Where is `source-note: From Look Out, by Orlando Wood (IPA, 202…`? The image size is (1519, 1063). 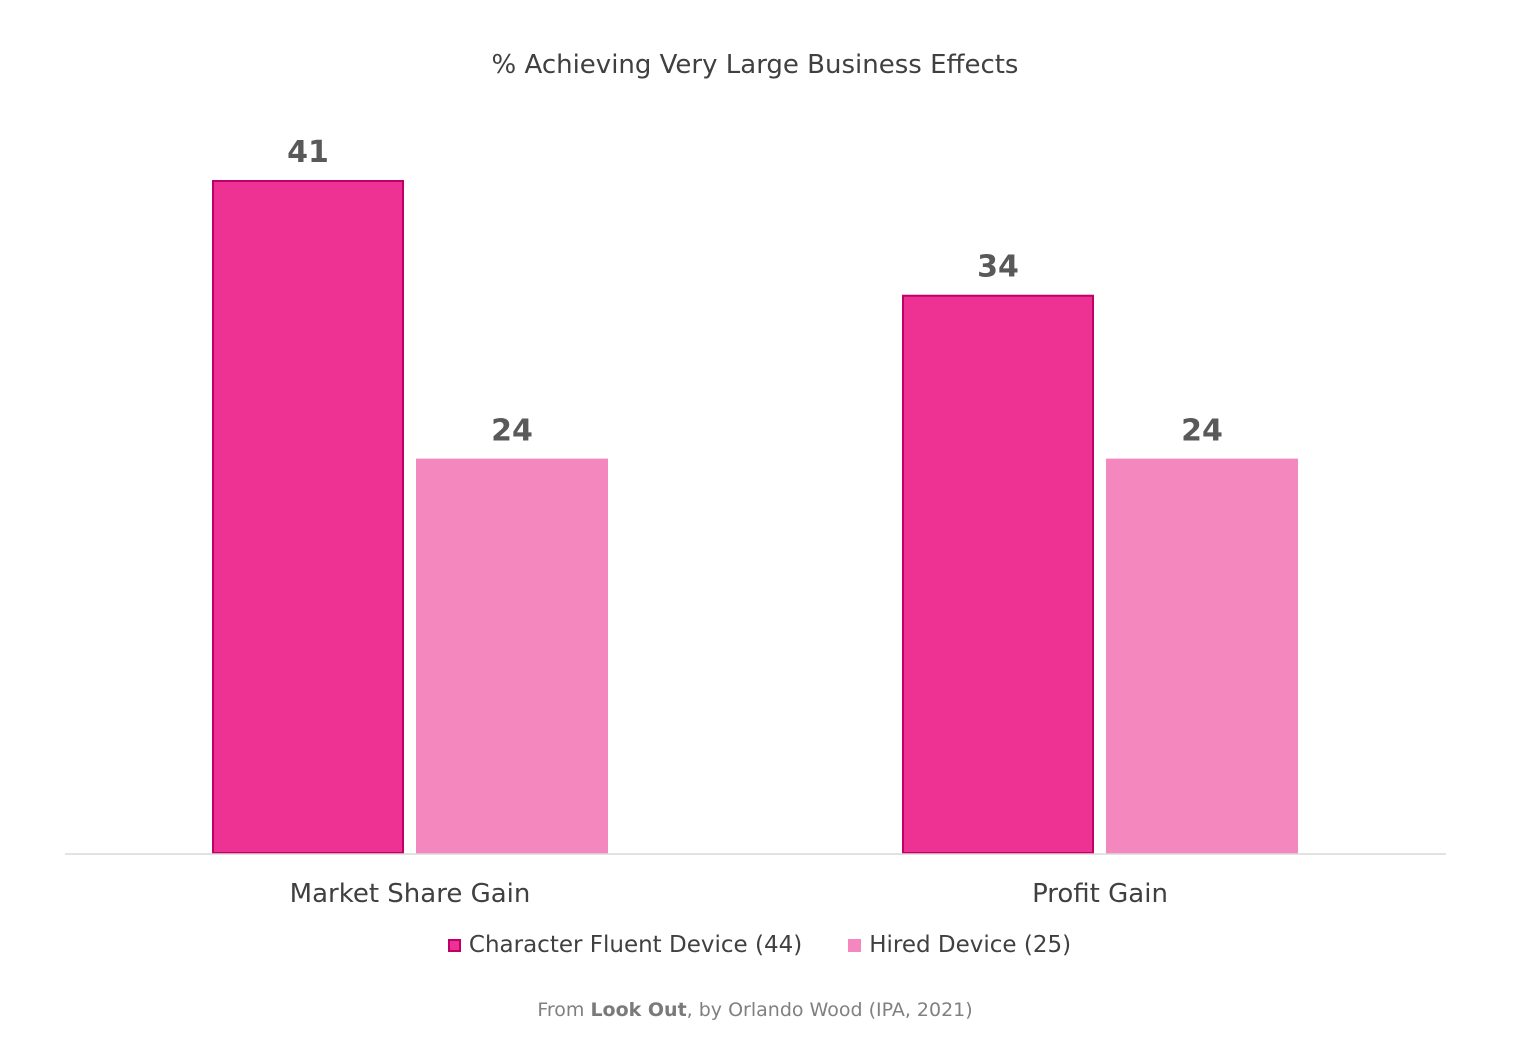 source-note: From Look Out, by Orlando Wood (IPA, 202… is located at coordinates (755, 1010).